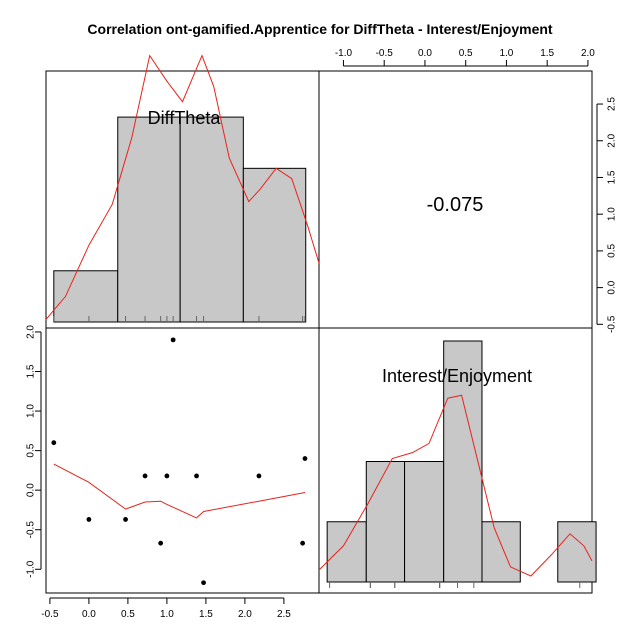 The height and width of the screenshot is (640, 640). I want to click on right-tick-label: 1.0, so click(612, 214).